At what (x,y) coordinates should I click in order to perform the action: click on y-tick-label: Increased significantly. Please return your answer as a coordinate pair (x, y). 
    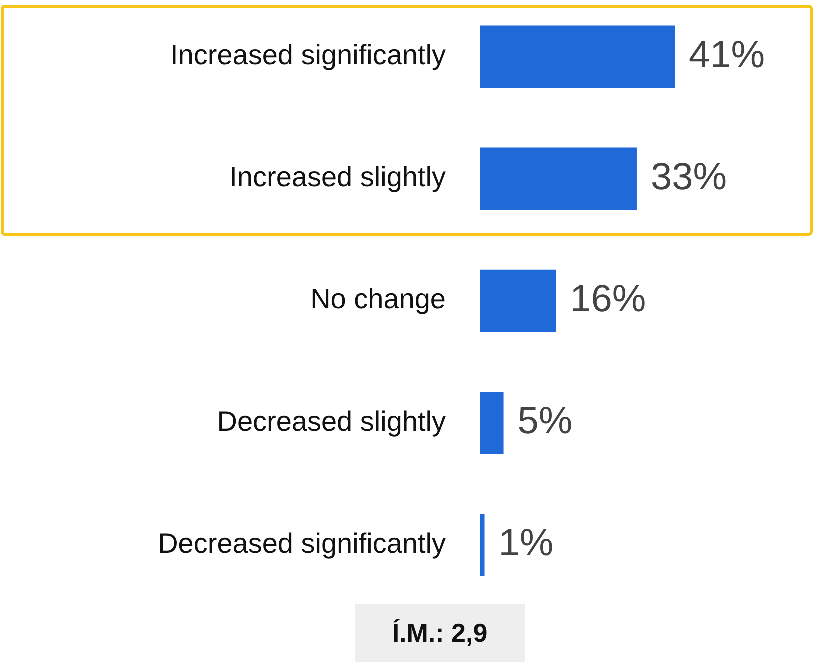
    Looking at the image, I should click on (308, 55).